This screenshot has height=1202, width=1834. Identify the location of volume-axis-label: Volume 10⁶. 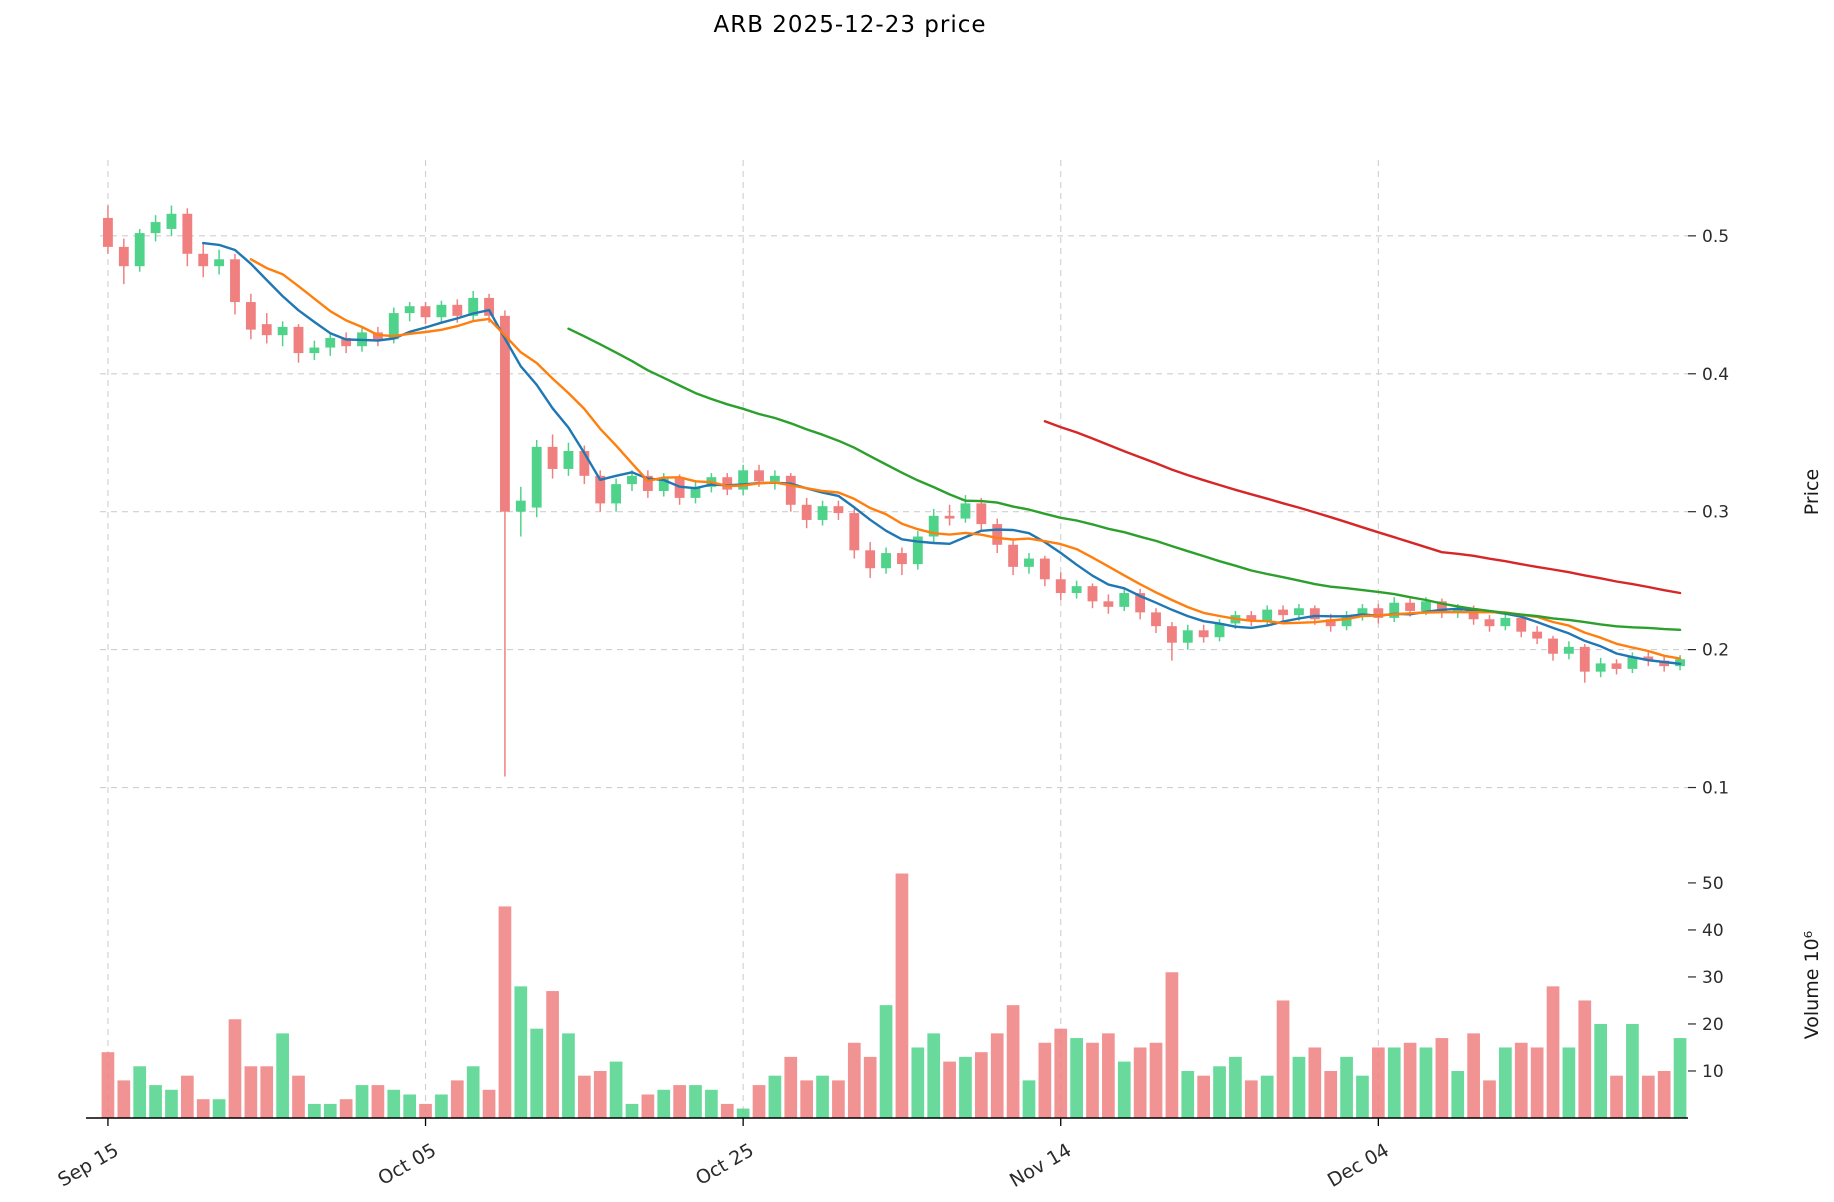
(1812, 985).